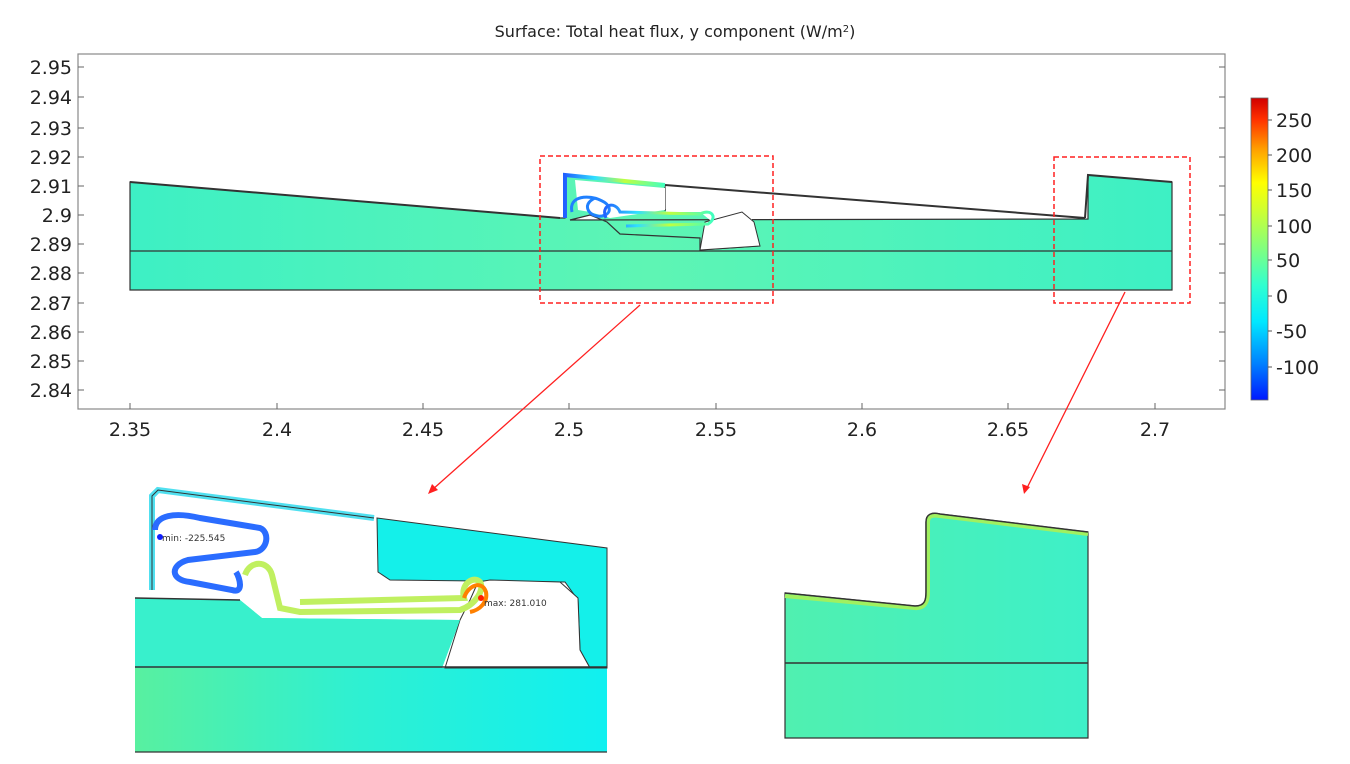 This screenshot has height=764, width=1350. What do you see at coordinates (515, 604) in the screenshot?
I see `max-annotation: max: 281.010` at bounding box center [515, 604].